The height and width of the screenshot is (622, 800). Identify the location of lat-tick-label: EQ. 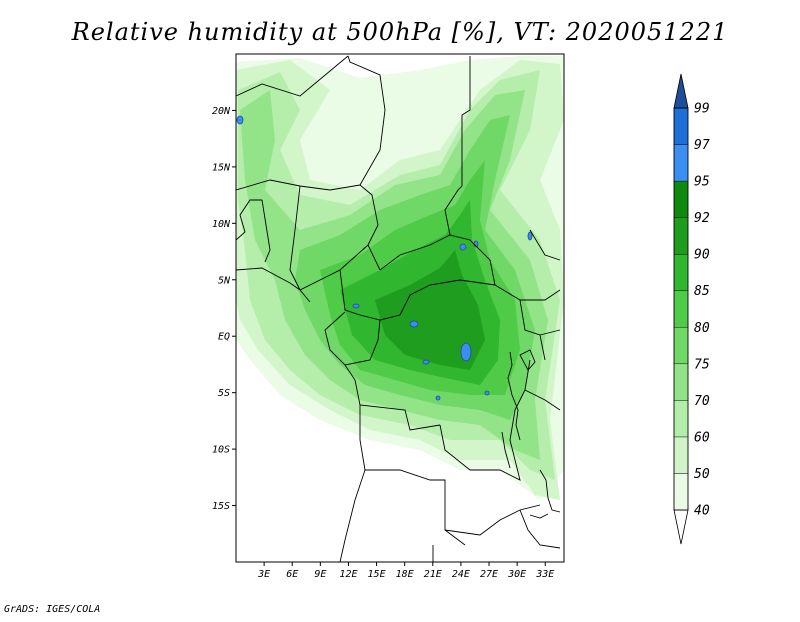
(224, 337).